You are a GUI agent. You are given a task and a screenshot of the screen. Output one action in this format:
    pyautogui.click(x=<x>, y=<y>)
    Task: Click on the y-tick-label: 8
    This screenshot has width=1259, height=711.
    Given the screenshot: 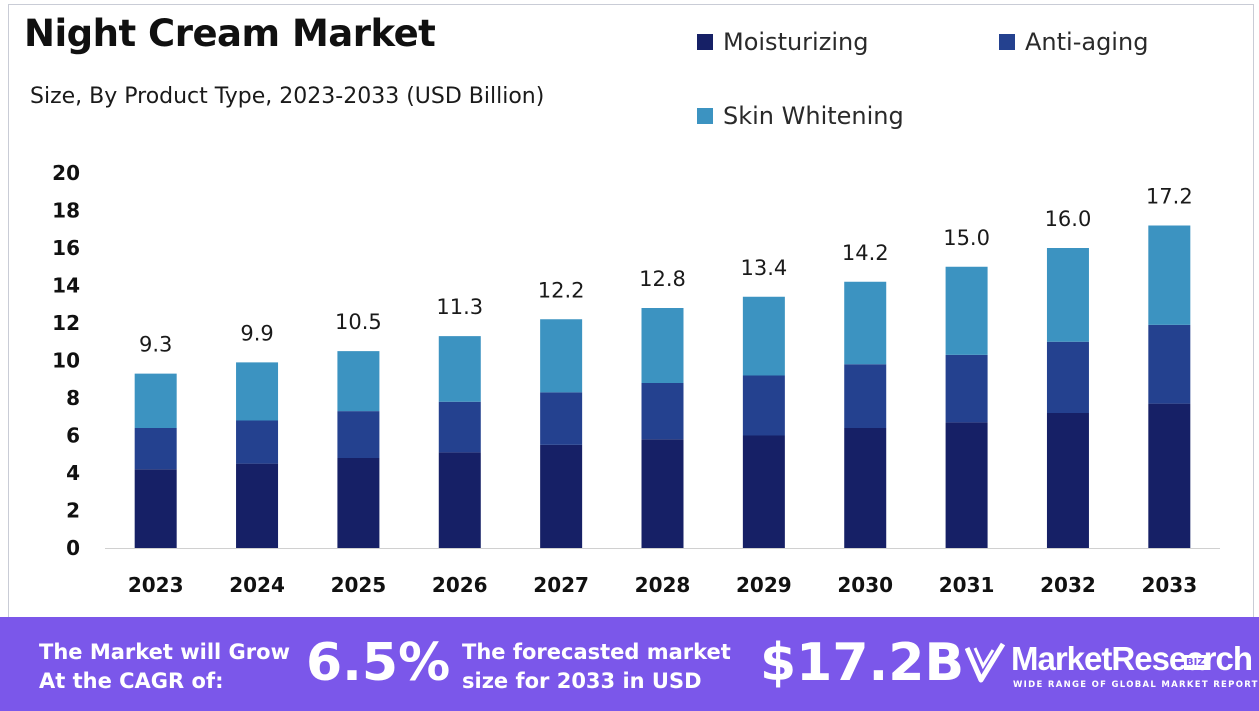 What is the action you would take?
    pyautogui.click(x=73, y=398)
    